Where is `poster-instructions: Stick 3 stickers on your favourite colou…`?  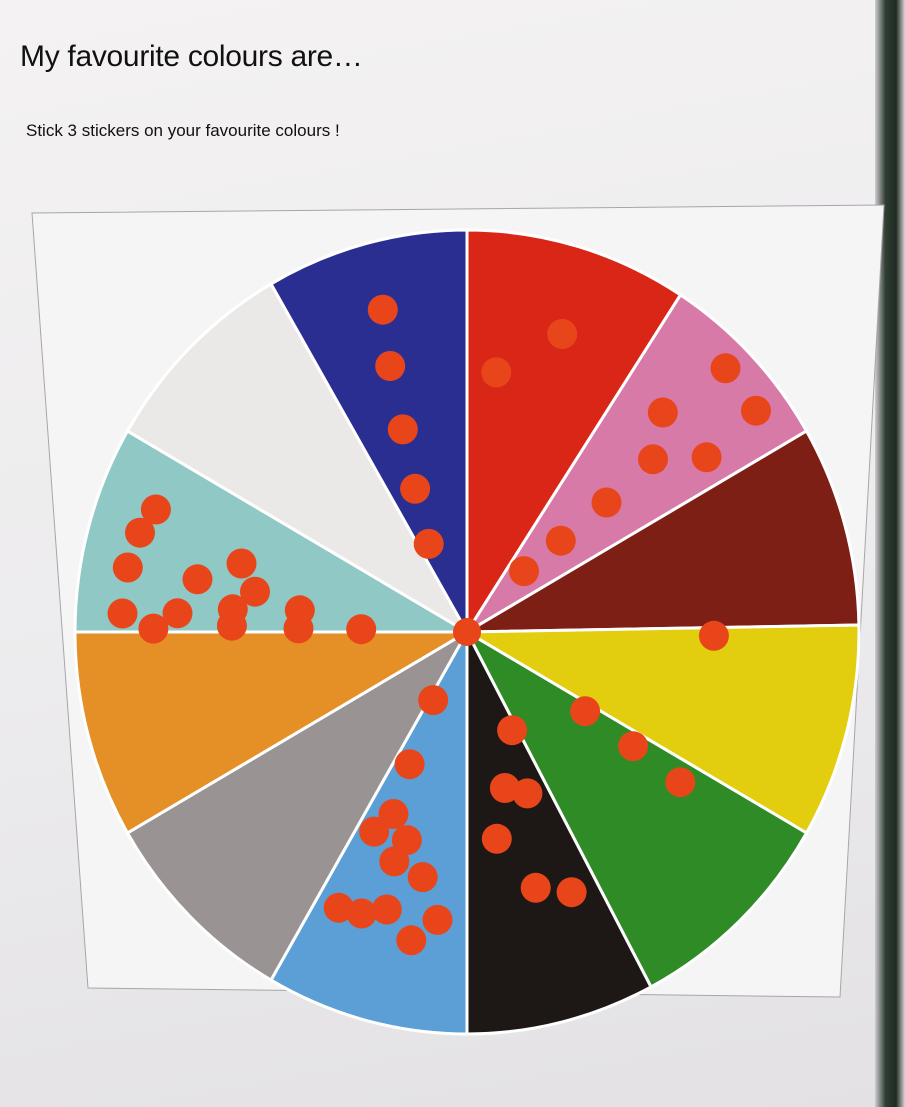
poster-instructions: Stick 3 stickers on your favourite colou… is located at coordinates (183, 130).